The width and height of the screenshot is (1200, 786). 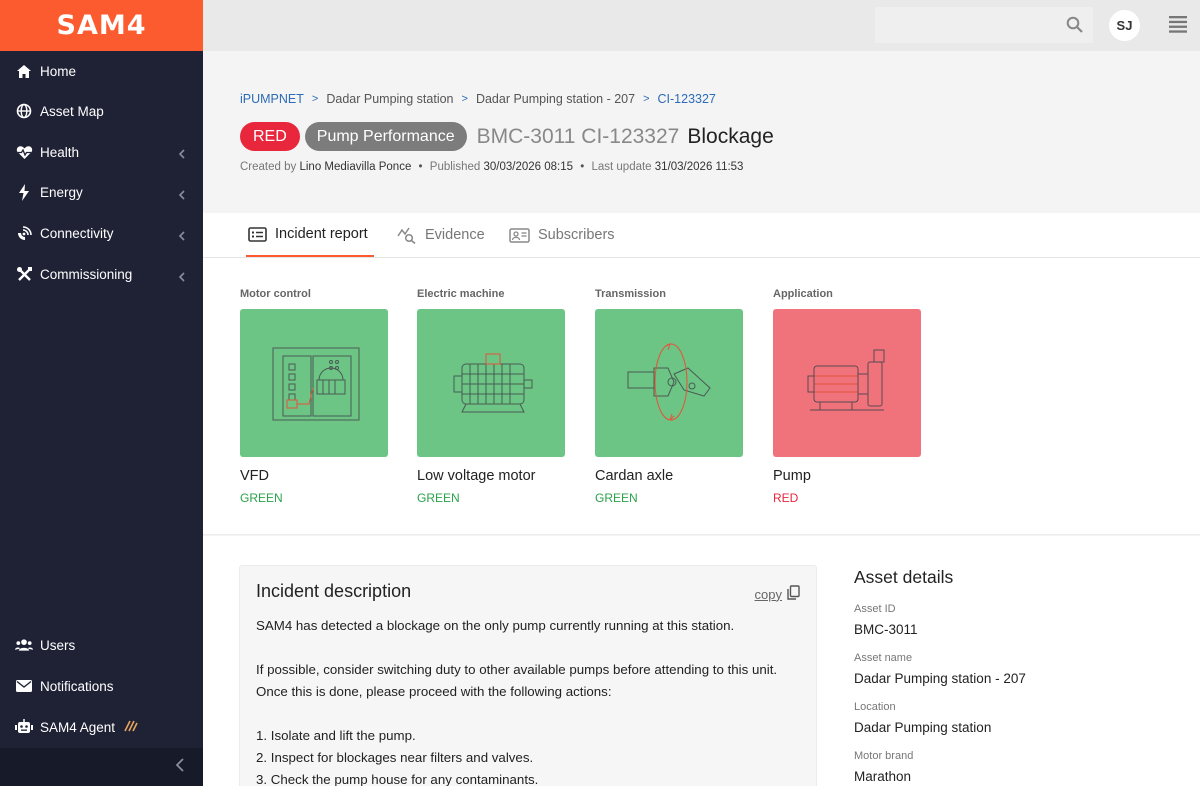 I want to click on contact-card-icon, so click(x=519, y=235).